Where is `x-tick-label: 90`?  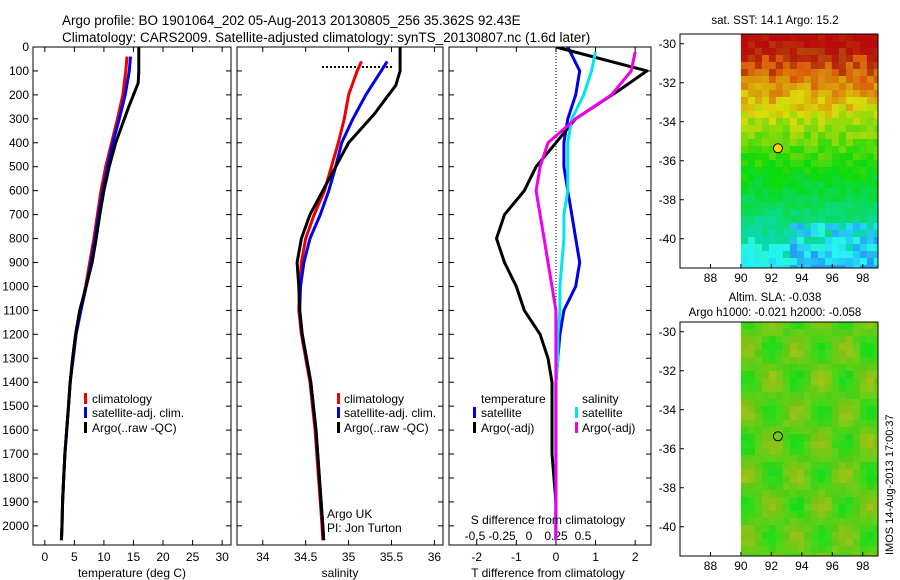
x-tick-label: 90 is located at coordinates (741, 566).